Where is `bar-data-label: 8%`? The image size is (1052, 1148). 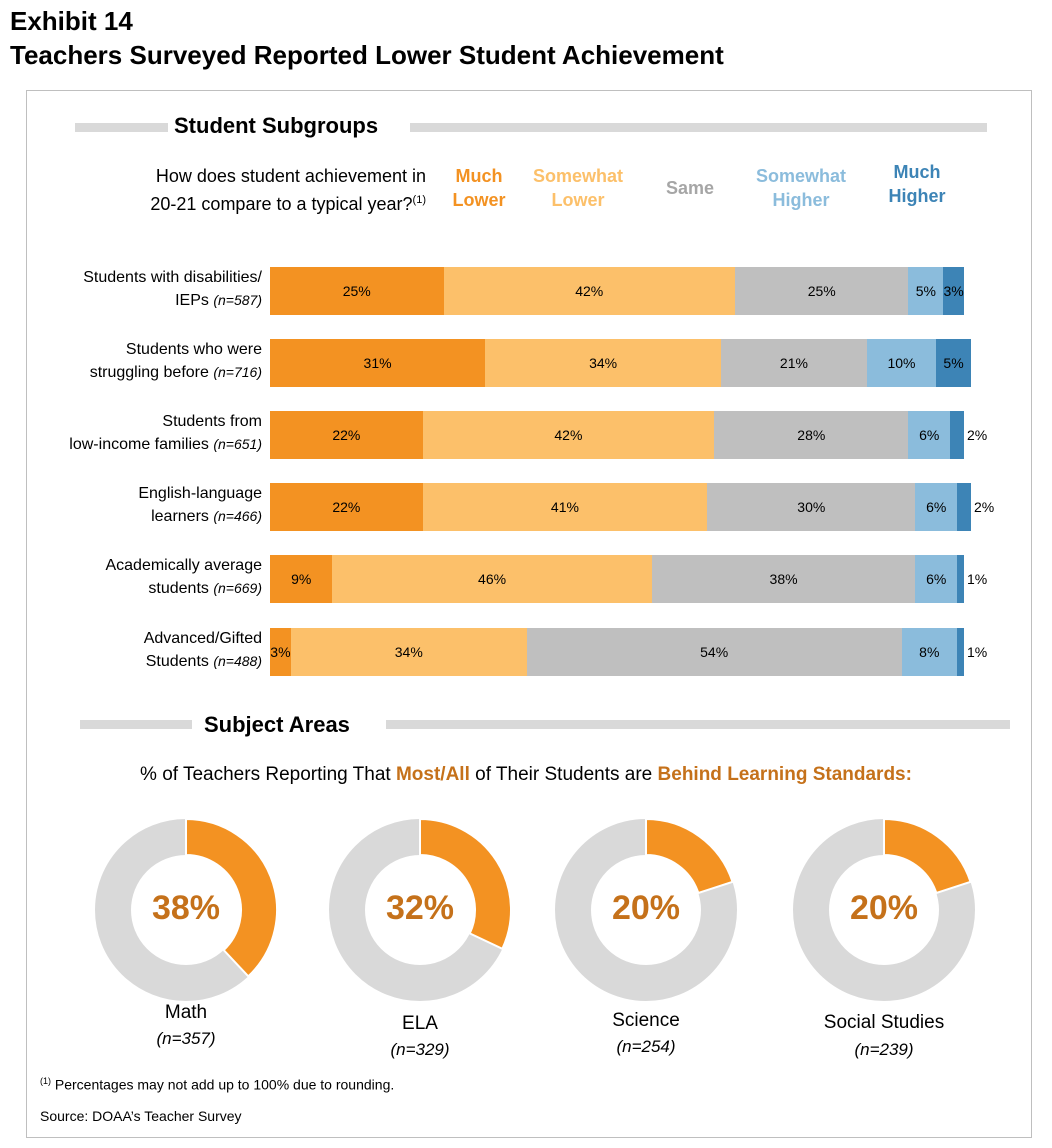
bar-data-label: 8% is located at coordinates (929, 652).